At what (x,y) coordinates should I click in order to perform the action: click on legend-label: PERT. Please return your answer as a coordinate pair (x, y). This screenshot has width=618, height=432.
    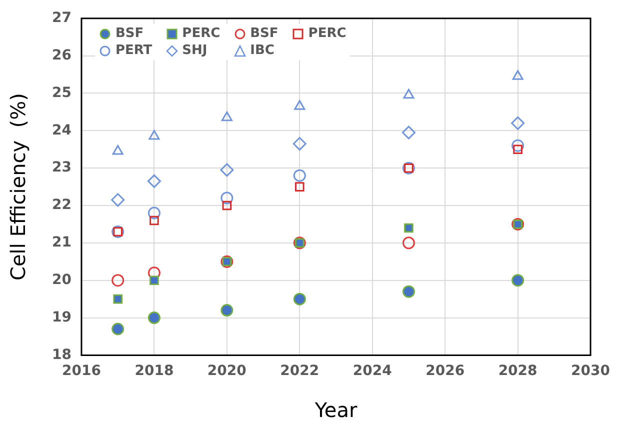
    Looking at the image, I should click on (133, 50).